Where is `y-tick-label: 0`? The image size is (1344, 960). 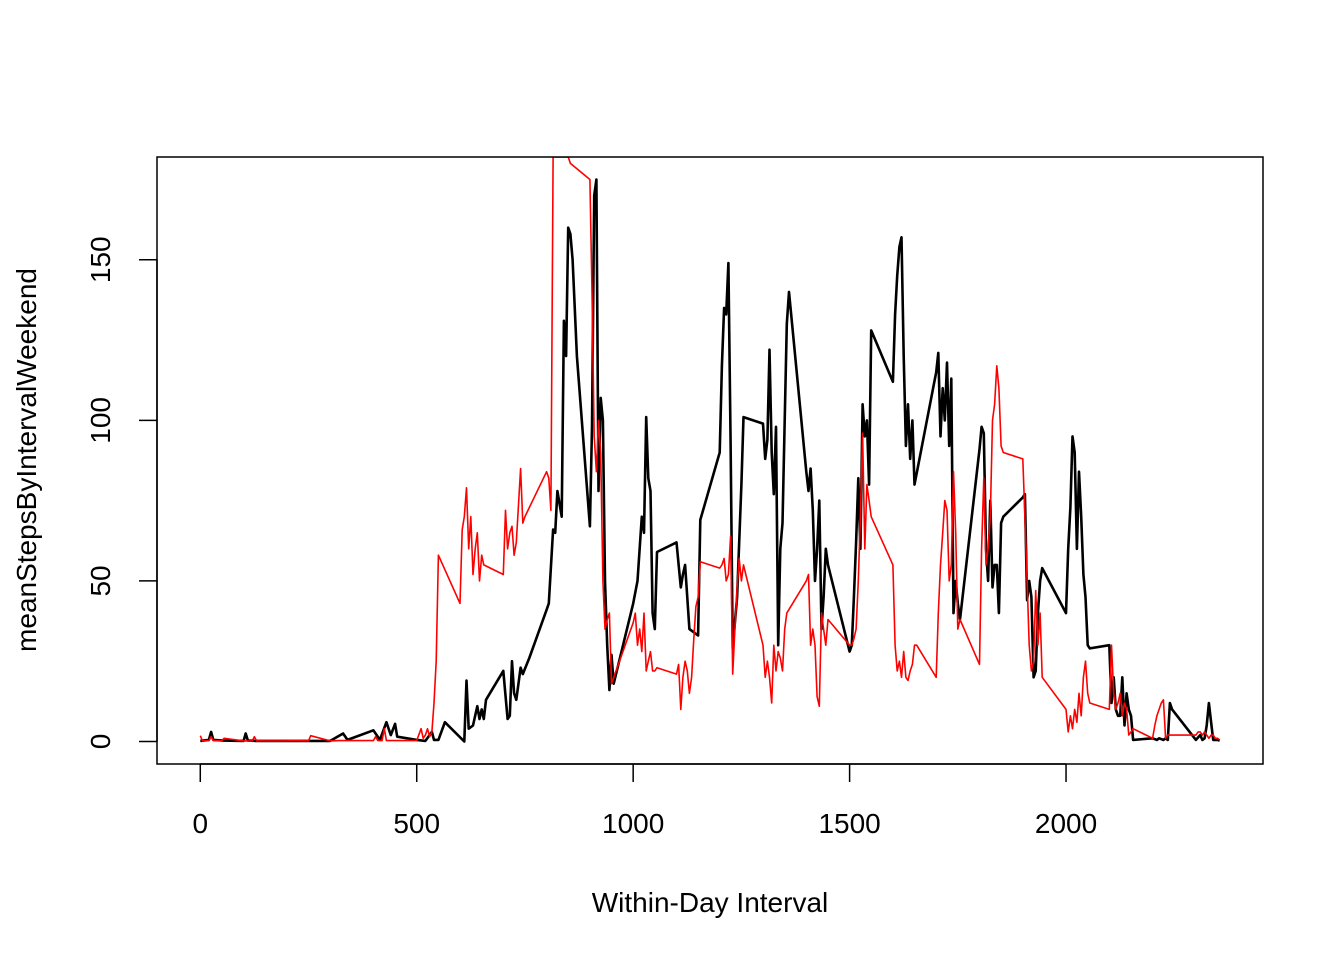
y-tick-label: 0 is located at coordinates (100, 742).